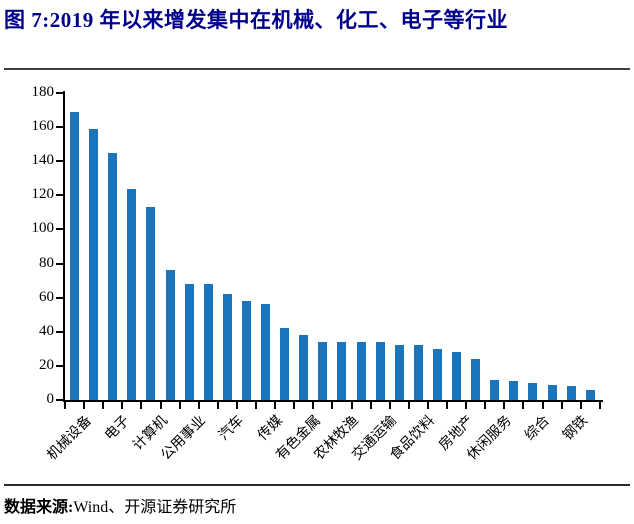 The image size is (634, 524). I want to click on source-label: 数据来源:, so click(39, 507).